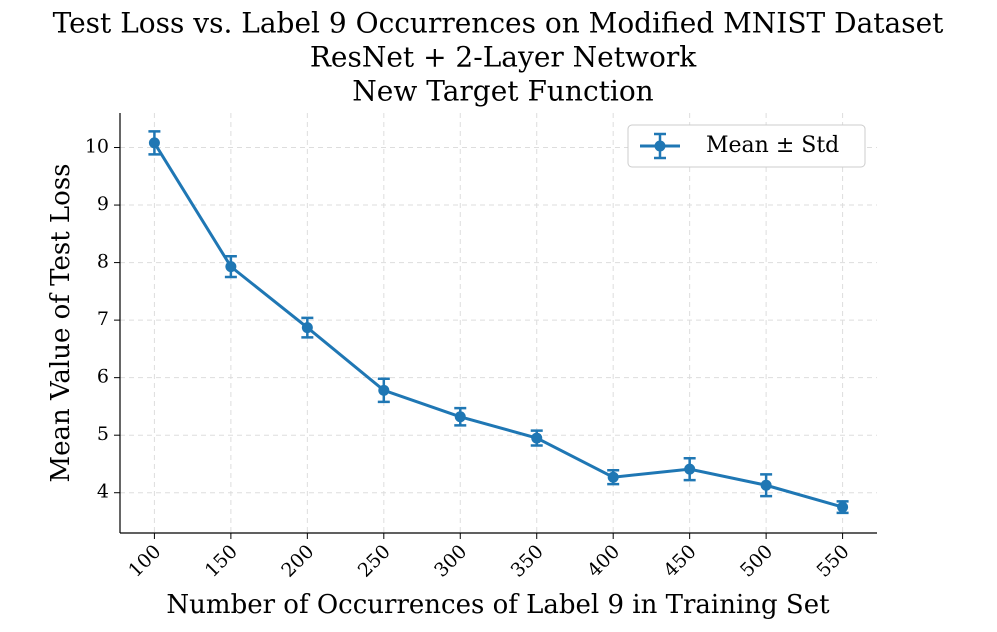  Describe the element at coordinates (103, 262) in the screenshot. I see `y-tick-label: 8` at that location.